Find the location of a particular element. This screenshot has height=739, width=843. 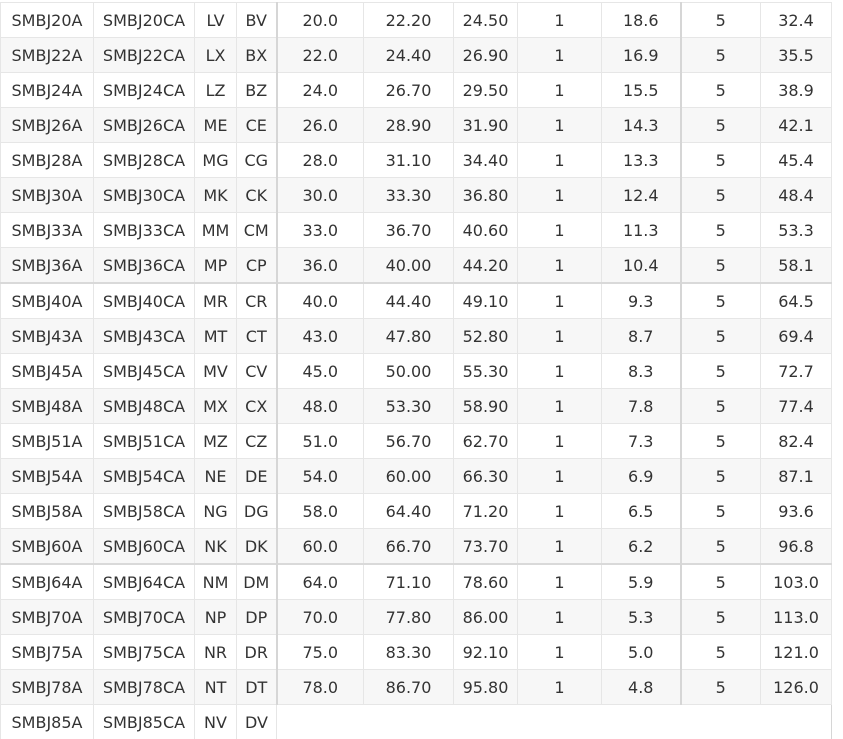

cell-marking-code-unidirectional: MR is located at coordinates (215, 300).